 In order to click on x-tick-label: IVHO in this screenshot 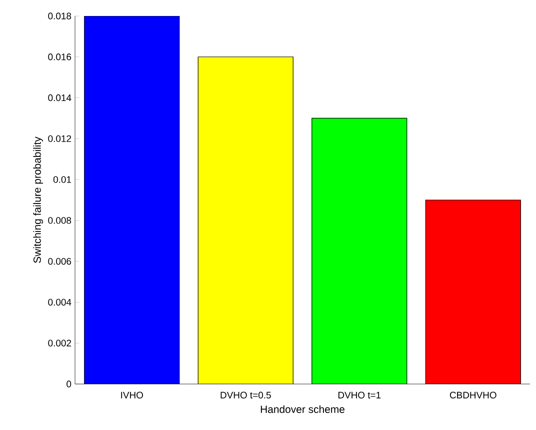, I will do `click(132, 395)`.